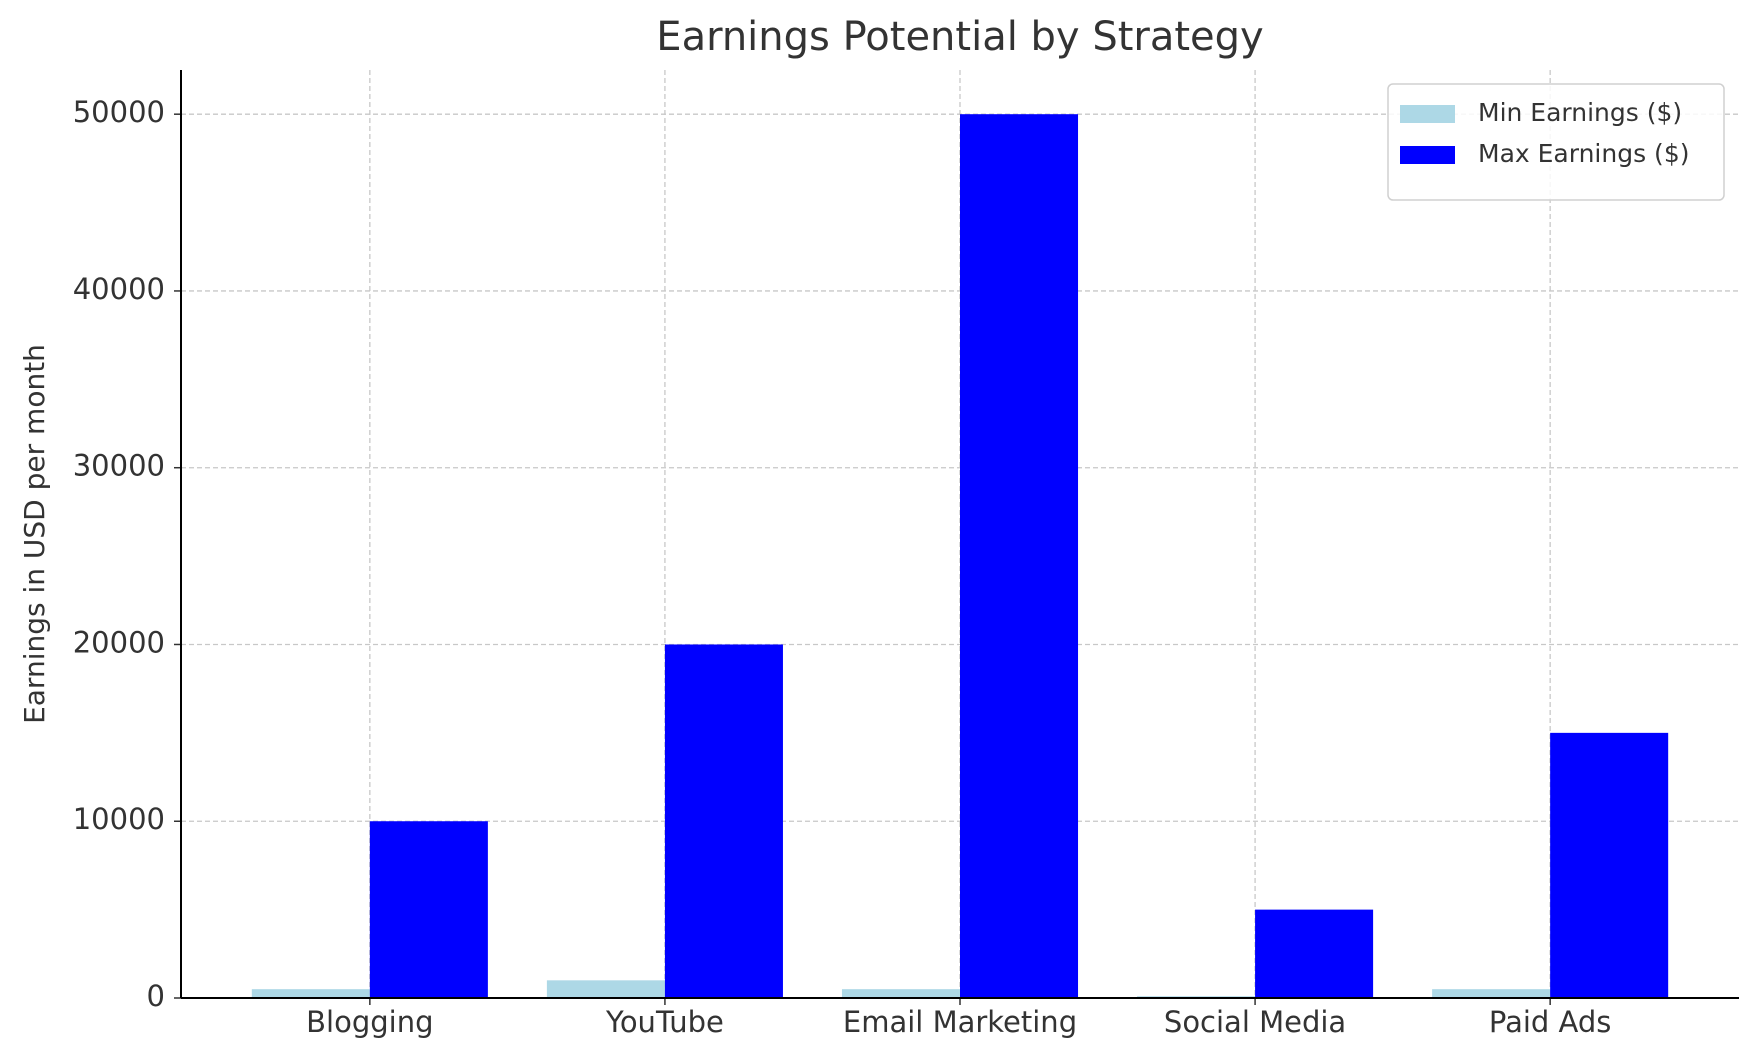 The image size is (1750, 1057). What do you see at coordinates (119, 819) in the screenshot?
I see `y-tick-label: 10000` at bounding box center [119, 819].